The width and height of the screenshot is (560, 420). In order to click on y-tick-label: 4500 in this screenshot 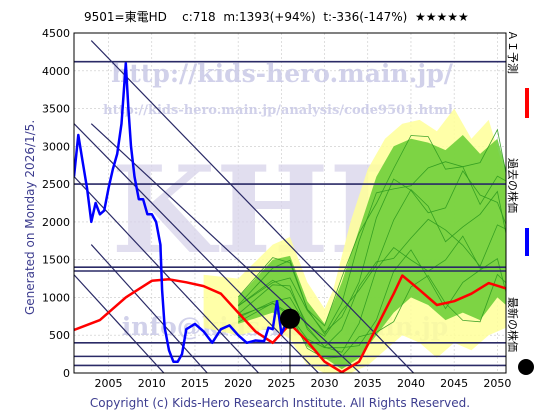, I will do `click(56, 33)`.